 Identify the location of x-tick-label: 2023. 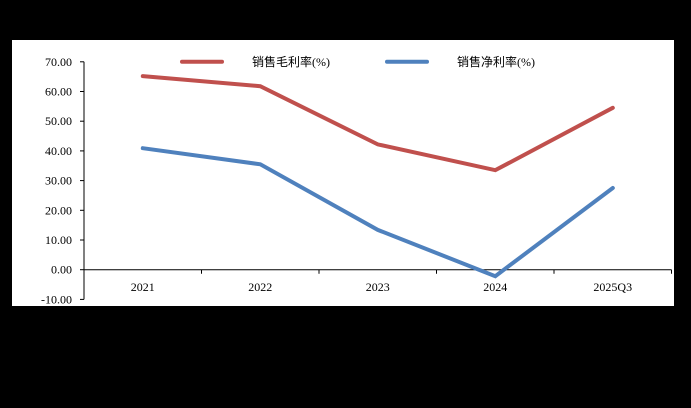
(378, 287).